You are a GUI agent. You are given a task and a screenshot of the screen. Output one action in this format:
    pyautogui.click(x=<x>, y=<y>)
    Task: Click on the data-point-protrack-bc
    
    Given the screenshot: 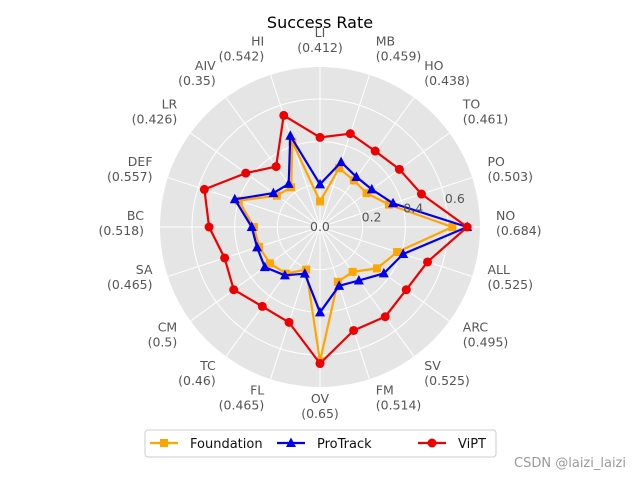 What is the action you would take?
    pyautogui.click(x=251, y=226)
    